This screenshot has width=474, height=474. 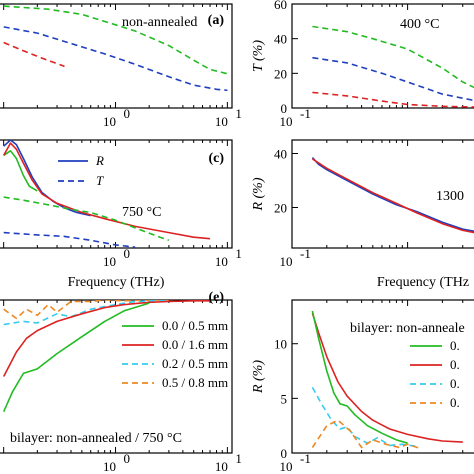 I want to click on y-tick-label: 60, so click(x=280, y=6).